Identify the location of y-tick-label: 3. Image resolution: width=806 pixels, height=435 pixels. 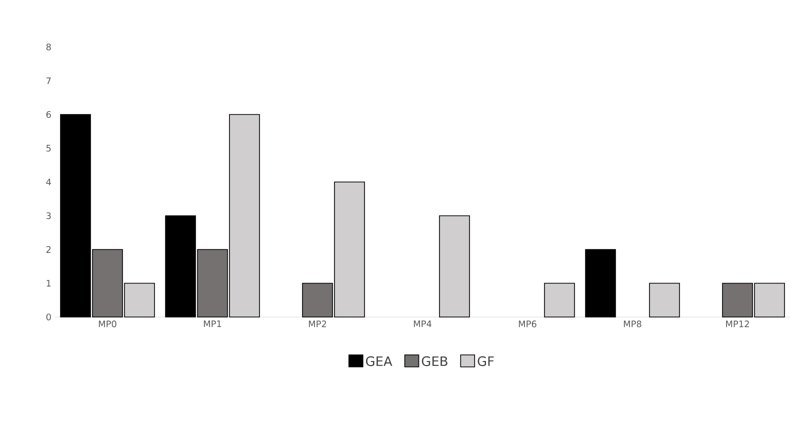
(48, 216).